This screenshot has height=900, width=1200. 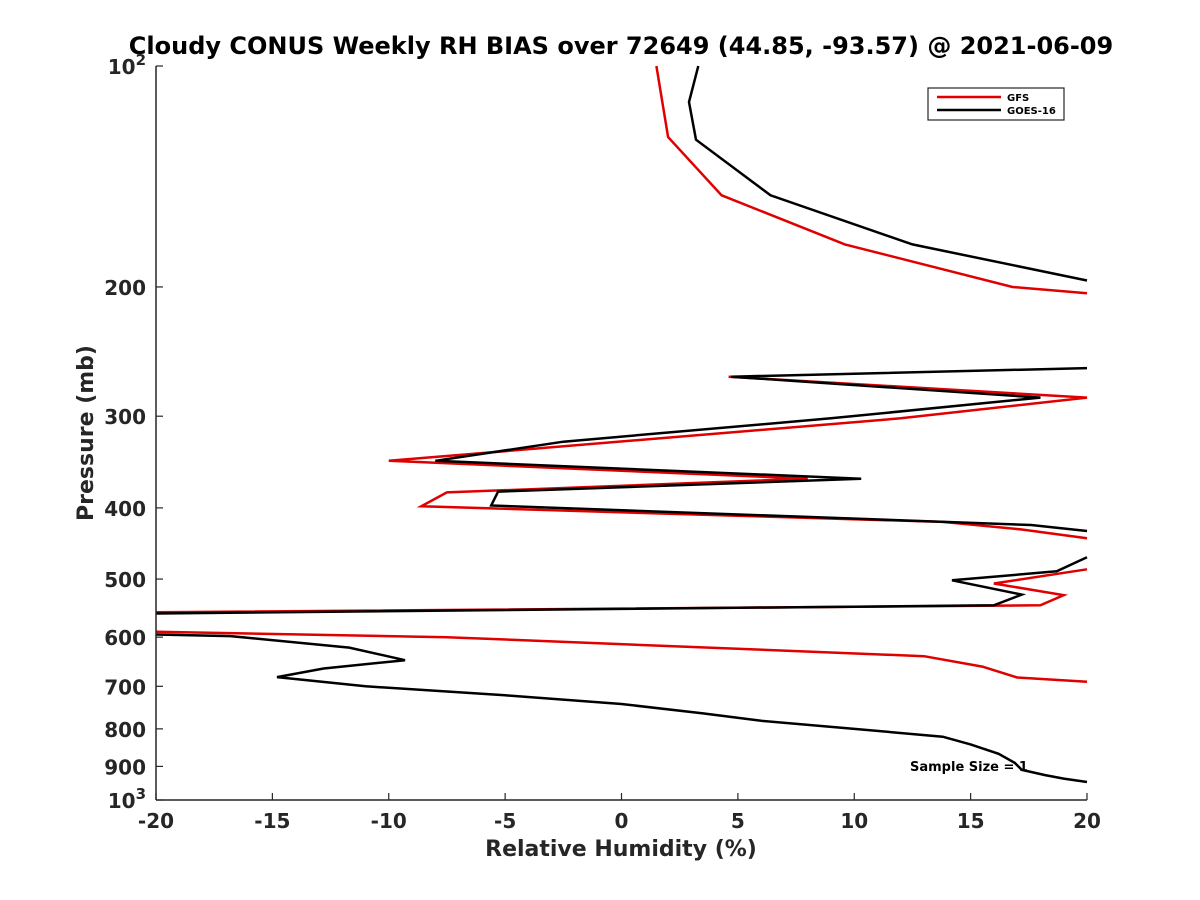 What do you see at coordinates (125, 417) in the screenshot?
I see `y-tick-label: 300` at bounding box center [125, 417].